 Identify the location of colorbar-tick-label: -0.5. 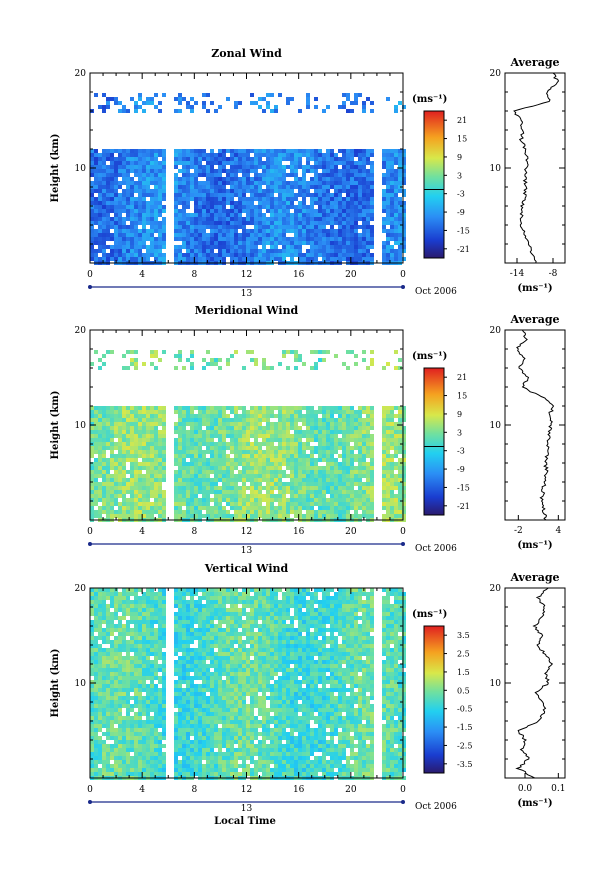
(464, 709).